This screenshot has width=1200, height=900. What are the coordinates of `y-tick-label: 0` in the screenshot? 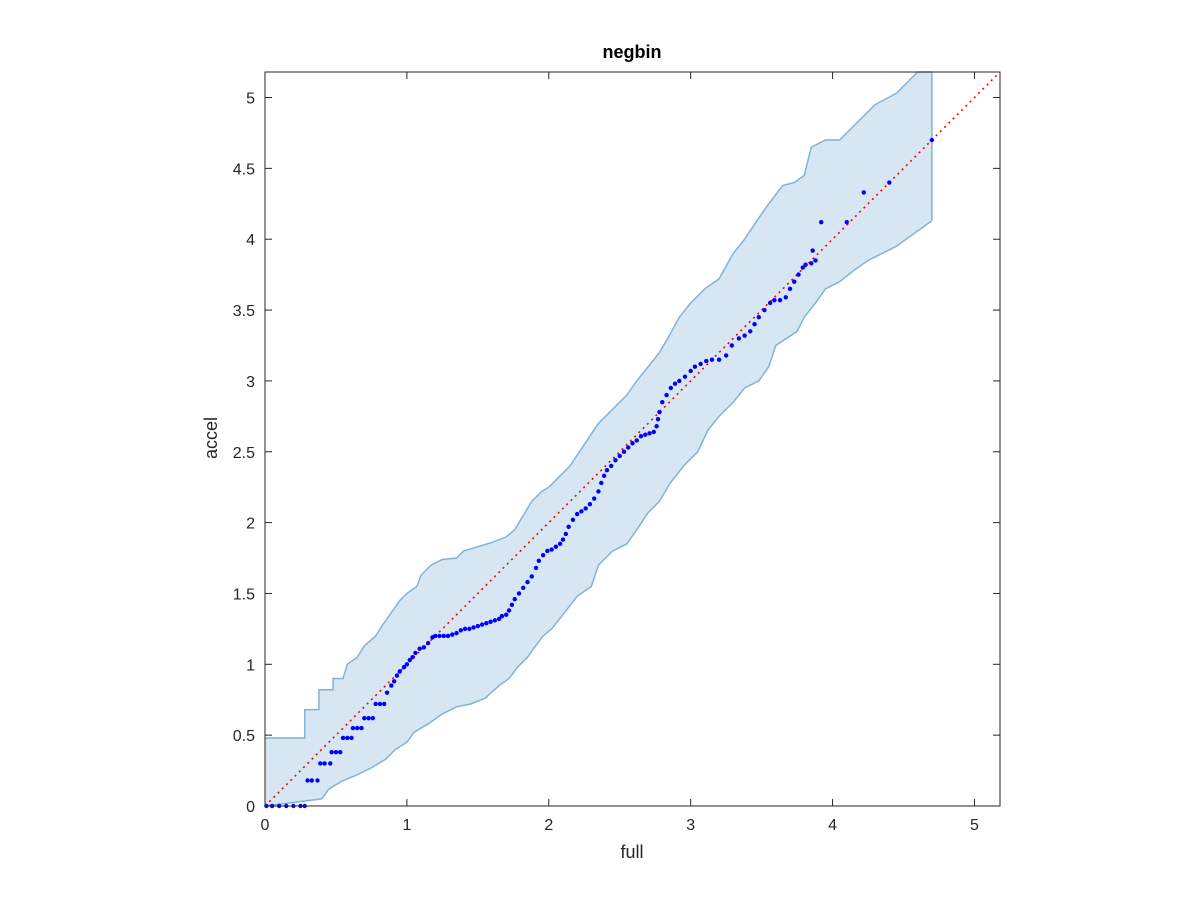 It's located at (250, 807).